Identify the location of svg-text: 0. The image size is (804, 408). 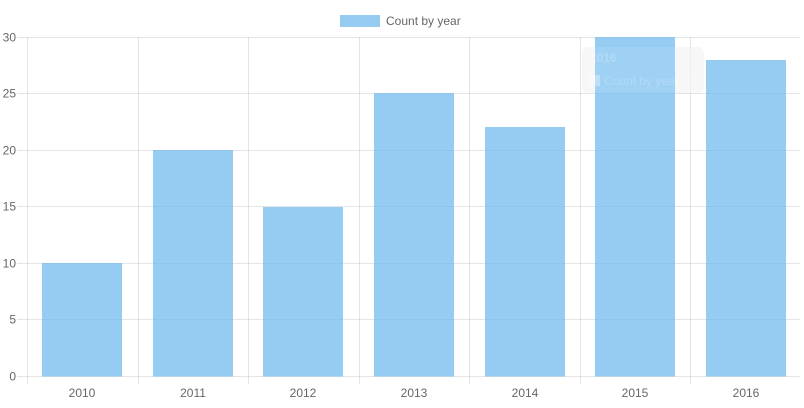
(12, 377).